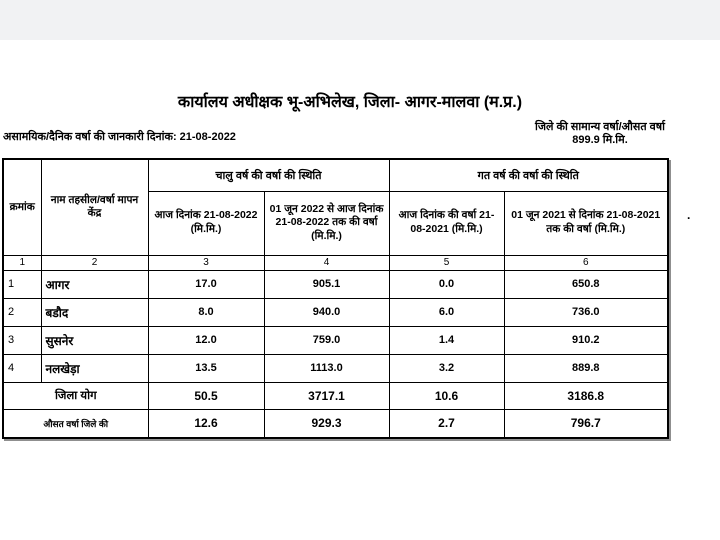  What do you see at coordinates (94, 262) in the screenshot?
I see `column-number: 2` at bounding box center [94, 262].